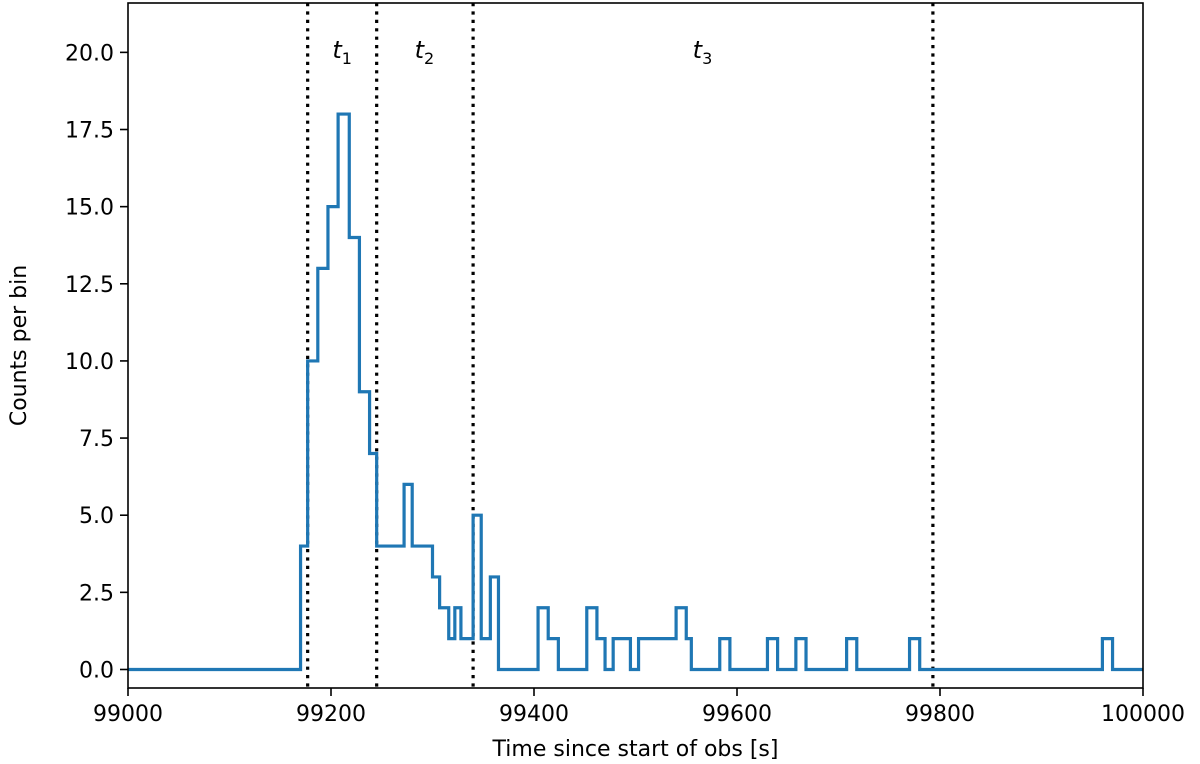 Image resolution: width=1200 pixels, height=764 pixels. Describe the element at coordinates (703, 52) in the screenshot. I see `region-label-t3: t3` at that location.